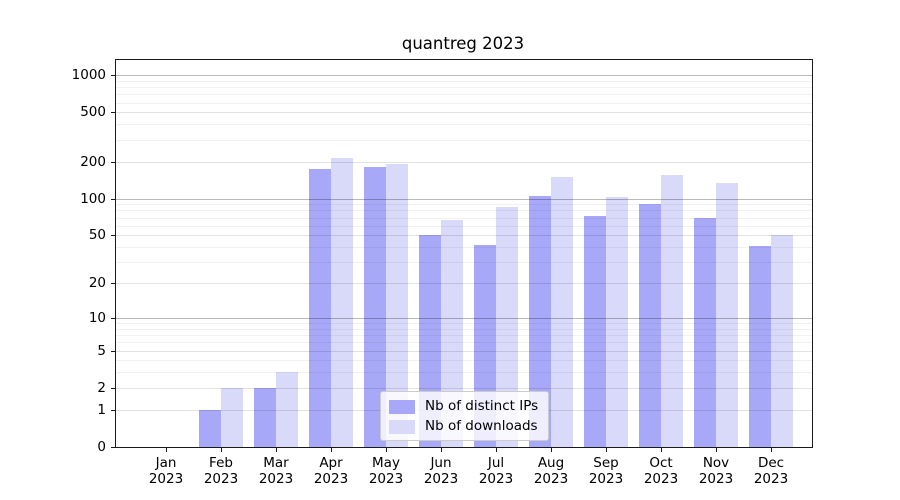  Describe the element at coordinates (101, 350) in the screenshot. I see `y-tick-label: 5` at that location.